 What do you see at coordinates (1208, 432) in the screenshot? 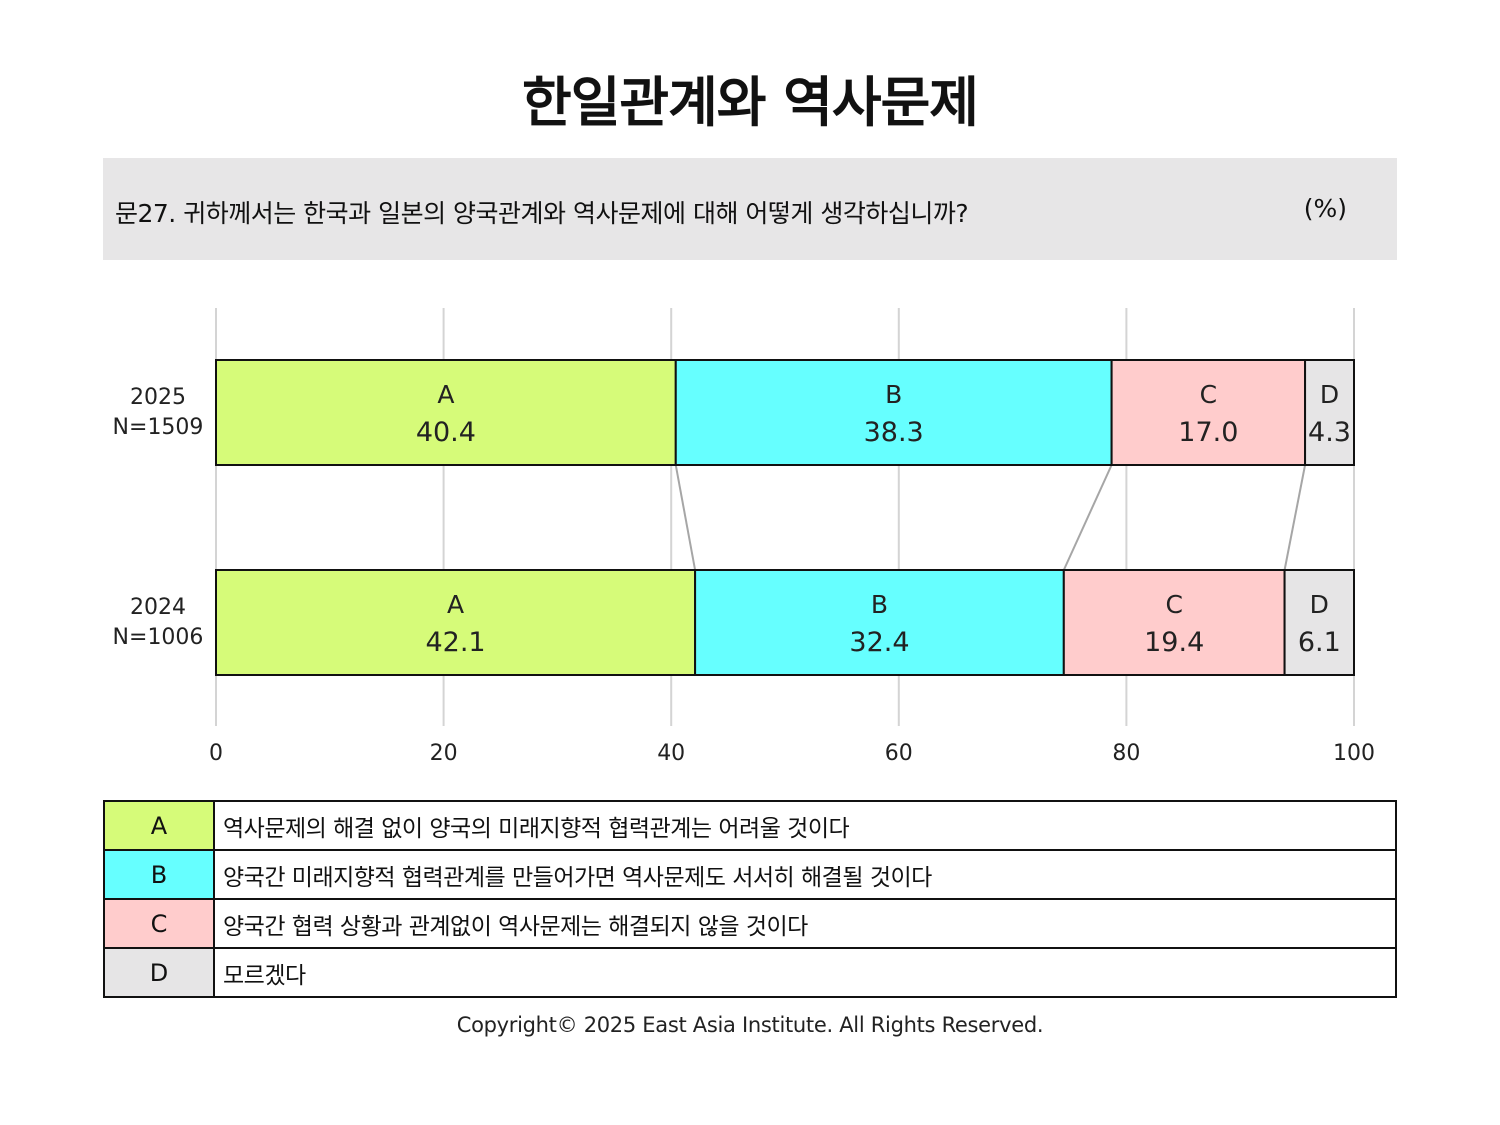
I see `data-label-2025-c: 17.0` at bounding box center [1208, 432].